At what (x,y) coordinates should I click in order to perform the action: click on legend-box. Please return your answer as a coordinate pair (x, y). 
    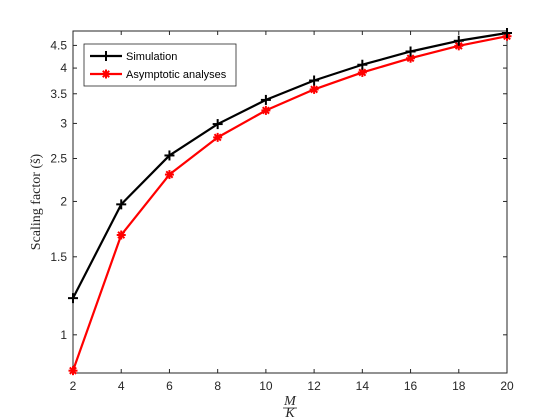
    Looking at the image, I should click on (160, 65).